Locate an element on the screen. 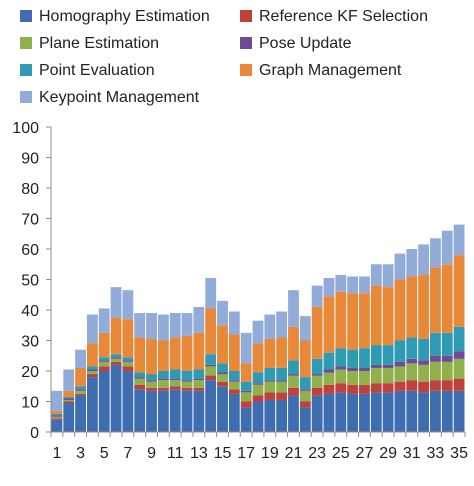  y-axis: 0 10 20 30 40 50 60 70 80 90 100 is located at coordinates (32, 281).